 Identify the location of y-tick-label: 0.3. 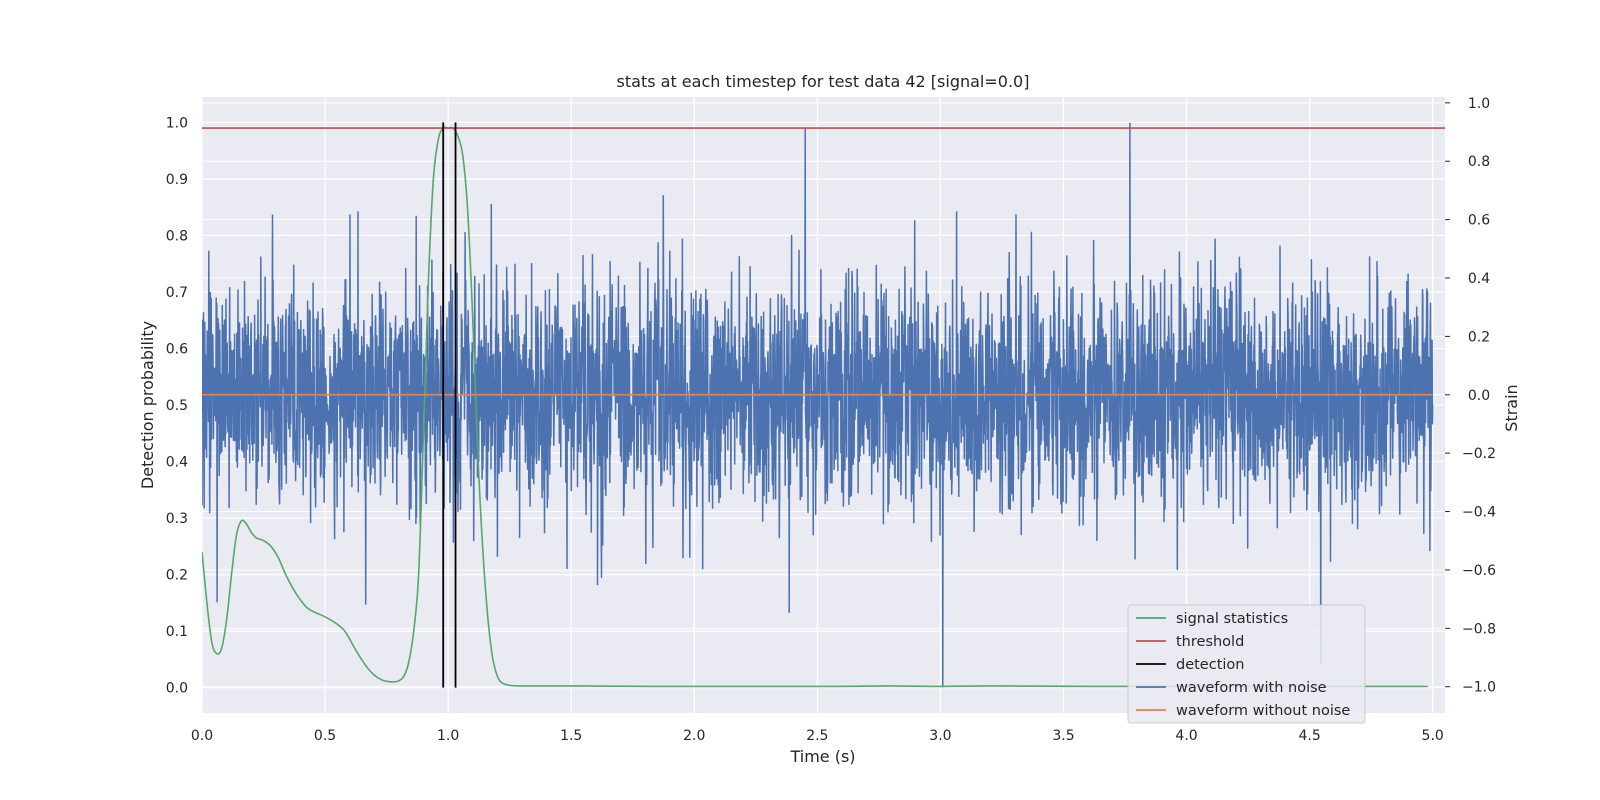
(177, 519).